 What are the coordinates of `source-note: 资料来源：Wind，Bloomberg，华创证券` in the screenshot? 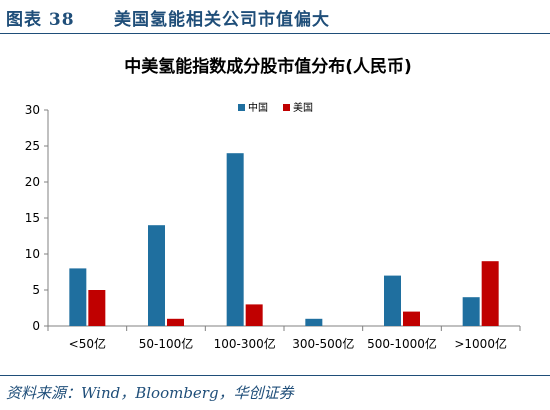 It's located at (150, 393).